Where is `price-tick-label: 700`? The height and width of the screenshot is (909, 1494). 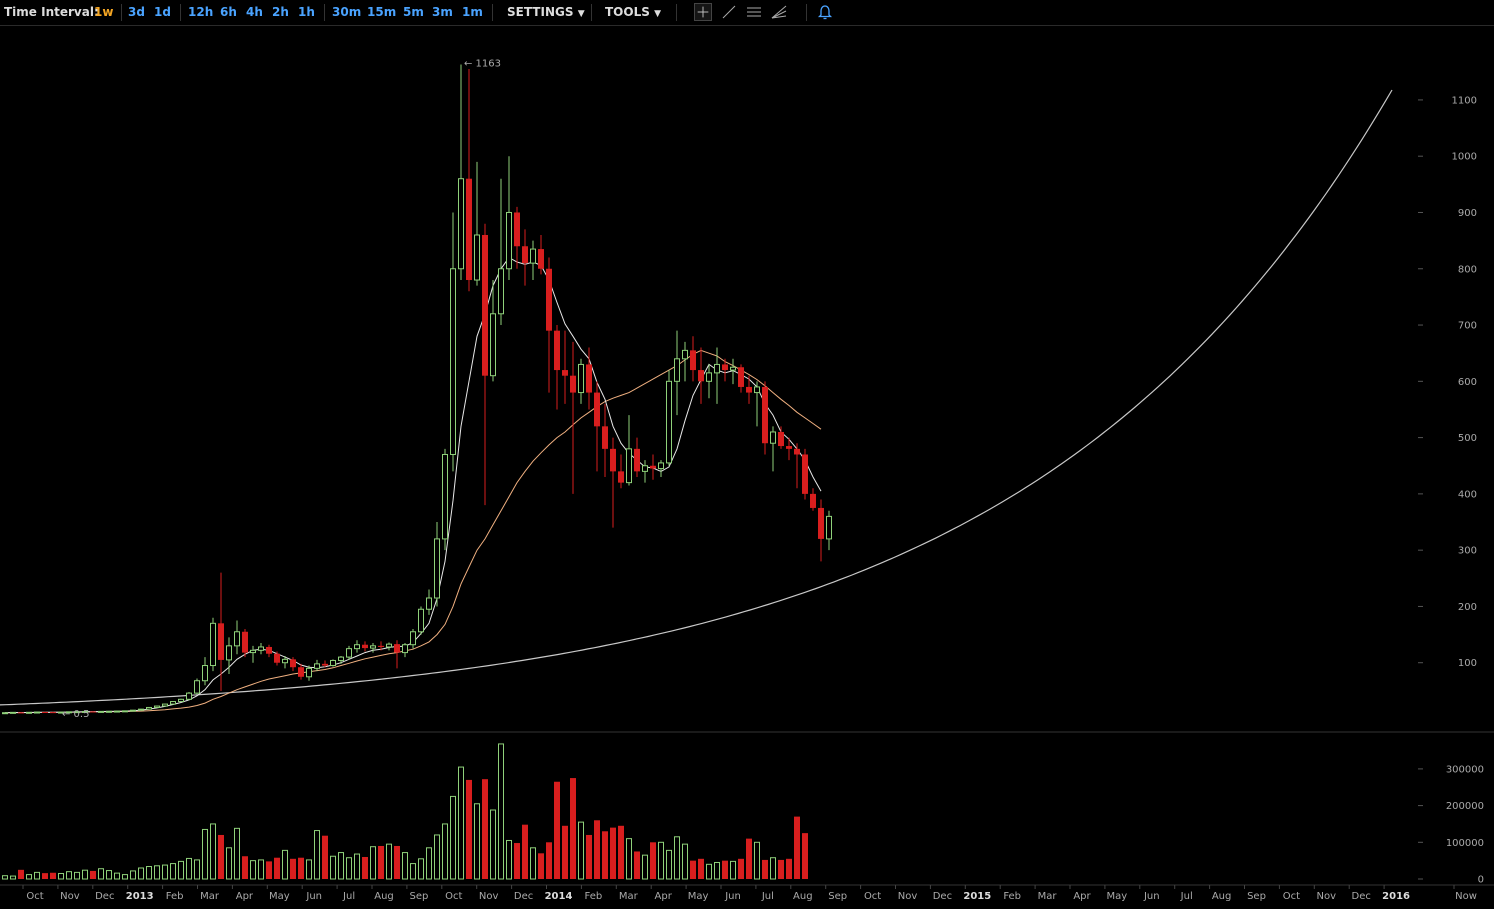
price-tick-label: 700 is located at coordinates (1467, 326).